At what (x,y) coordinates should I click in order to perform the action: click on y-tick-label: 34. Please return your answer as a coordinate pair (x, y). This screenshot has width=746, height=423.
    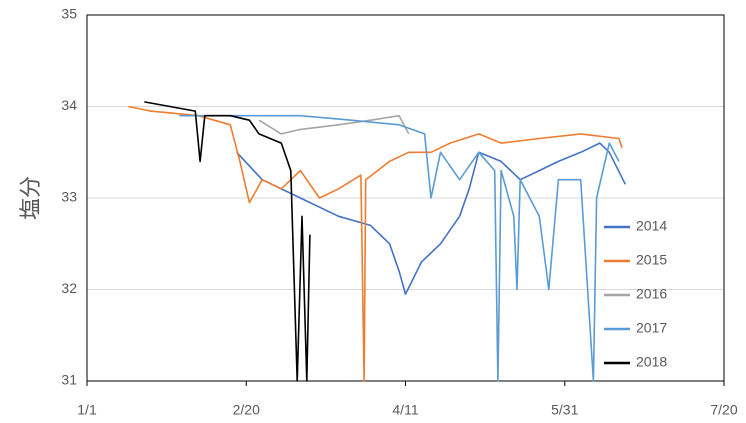
    Looking at the image, I should click on (69, 105).